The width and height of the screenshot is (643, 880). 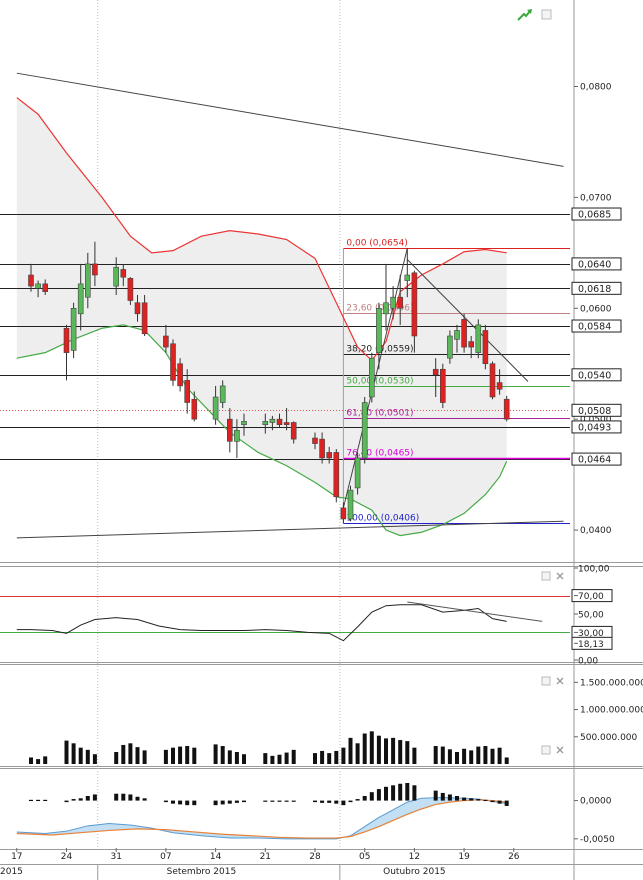 I want to click on rsi-trendline, so click(x=475, y=611).